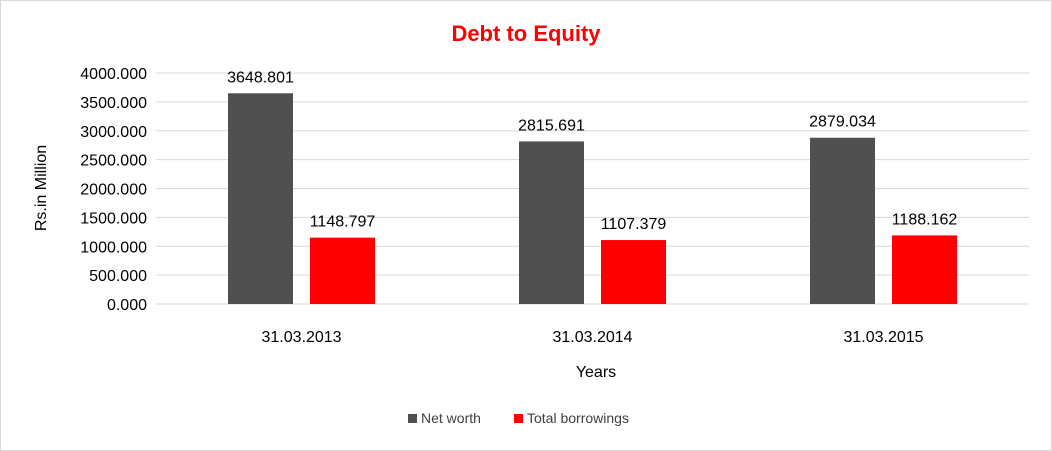 The image size is (1052, 451). Describe the element at coordinates (113, 161) in the screenshot. I see `y-tick-label: 2500.000` at that location.